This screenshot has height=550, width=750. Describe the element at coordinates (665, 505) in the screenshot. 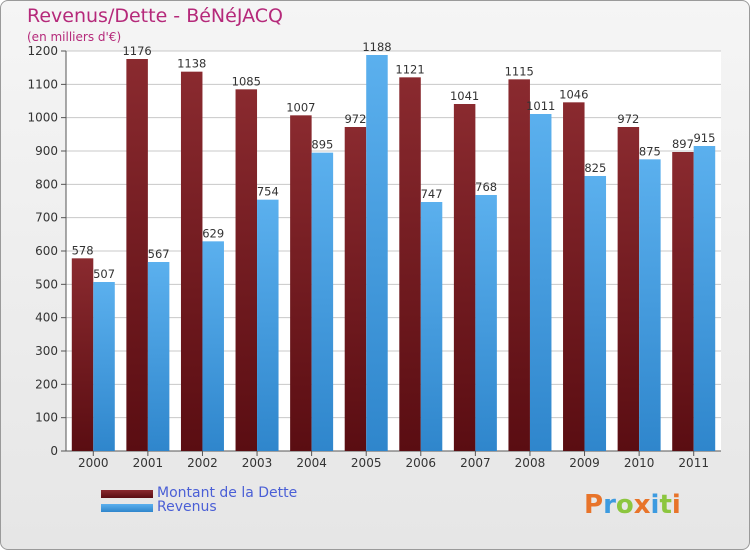

I see `logo-letter: t` at that location.